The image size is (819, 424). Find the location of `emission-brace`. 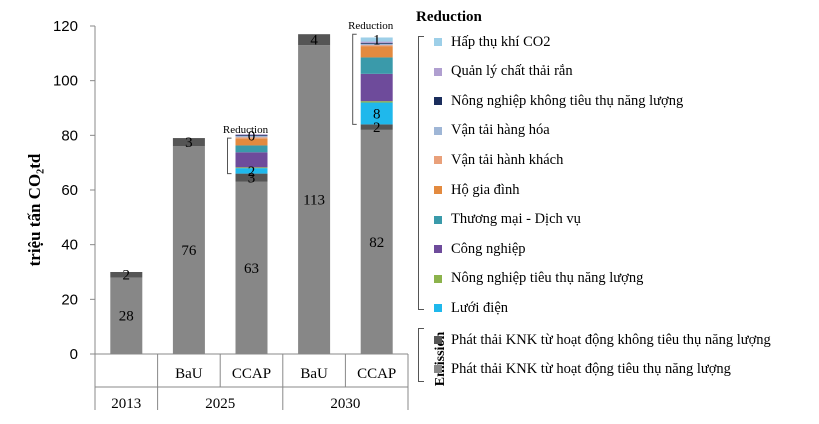

emission-brace is located at coordinates (421, 355).